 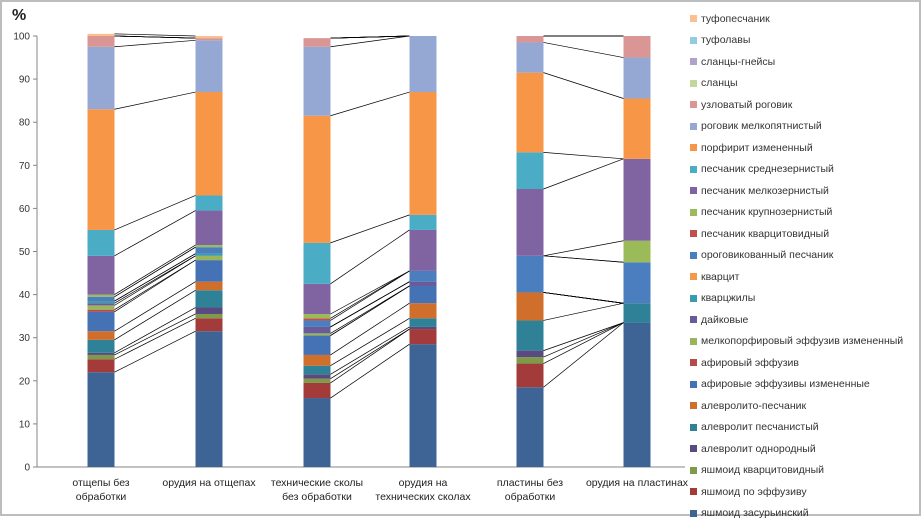 I want to click on legend-label: яшмоид кварцитовидный, so click(x=762, y=470).